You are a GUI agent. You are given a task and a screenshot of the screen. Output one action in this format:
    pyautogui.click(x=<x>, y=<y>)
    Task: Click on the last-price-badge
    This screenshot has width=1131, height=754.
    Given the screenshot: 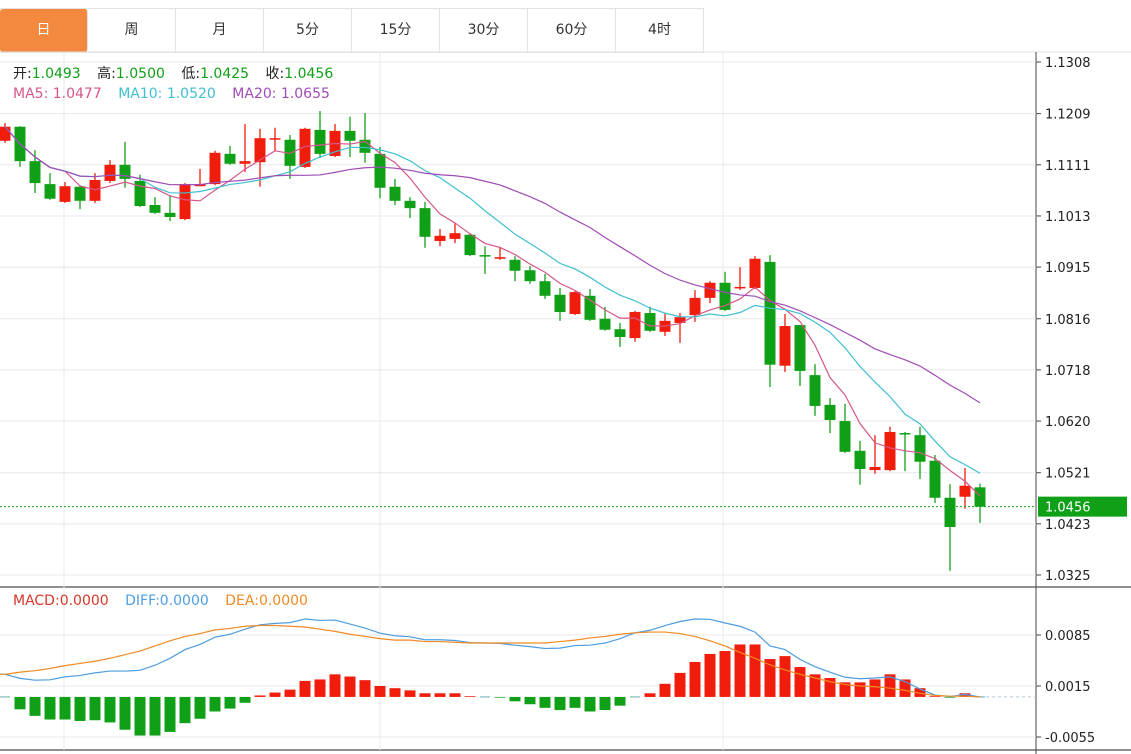 What is the action you would take?
    pyautogui.click(x=1082, y=506)
    